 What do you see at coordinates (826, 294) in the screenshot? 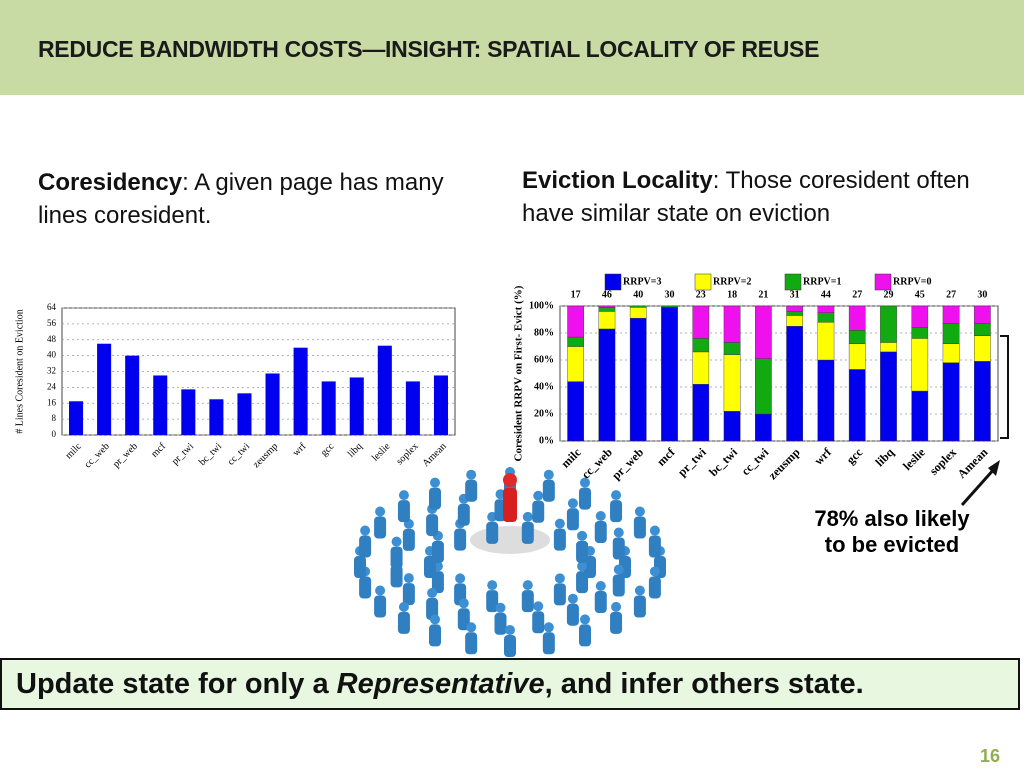
I see `bar-top-label: 44` at bounding box center [826, 294].